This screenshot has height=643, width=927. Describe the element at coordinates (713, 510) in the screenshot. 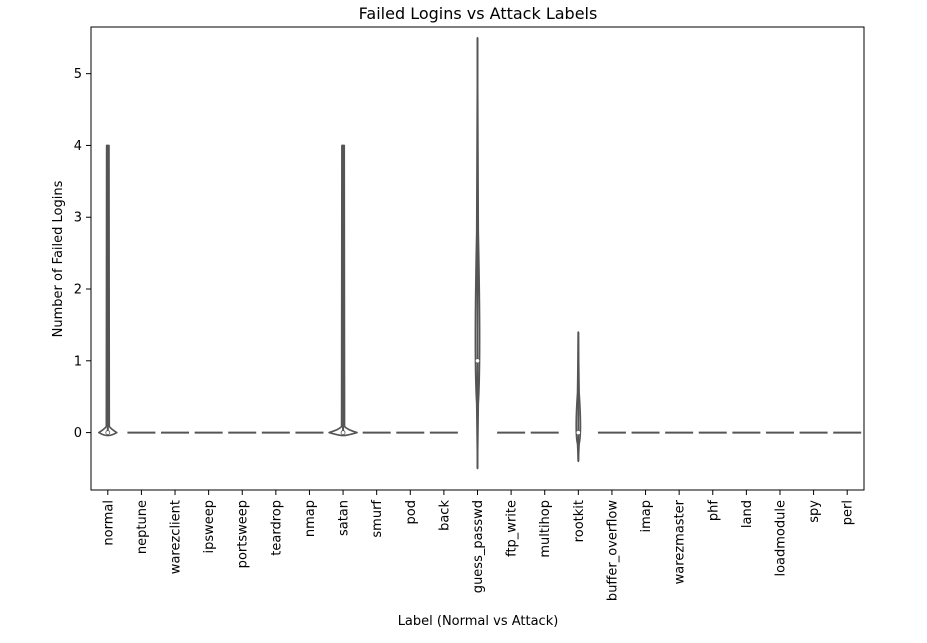

I see `x-tick-label: phf` at that location.